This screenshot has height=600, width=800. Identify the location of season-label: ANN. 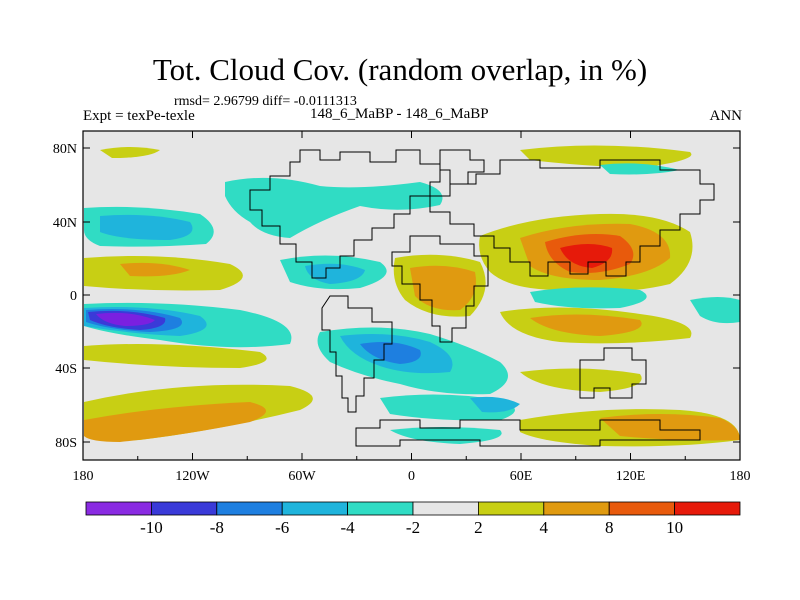
(726, 116).